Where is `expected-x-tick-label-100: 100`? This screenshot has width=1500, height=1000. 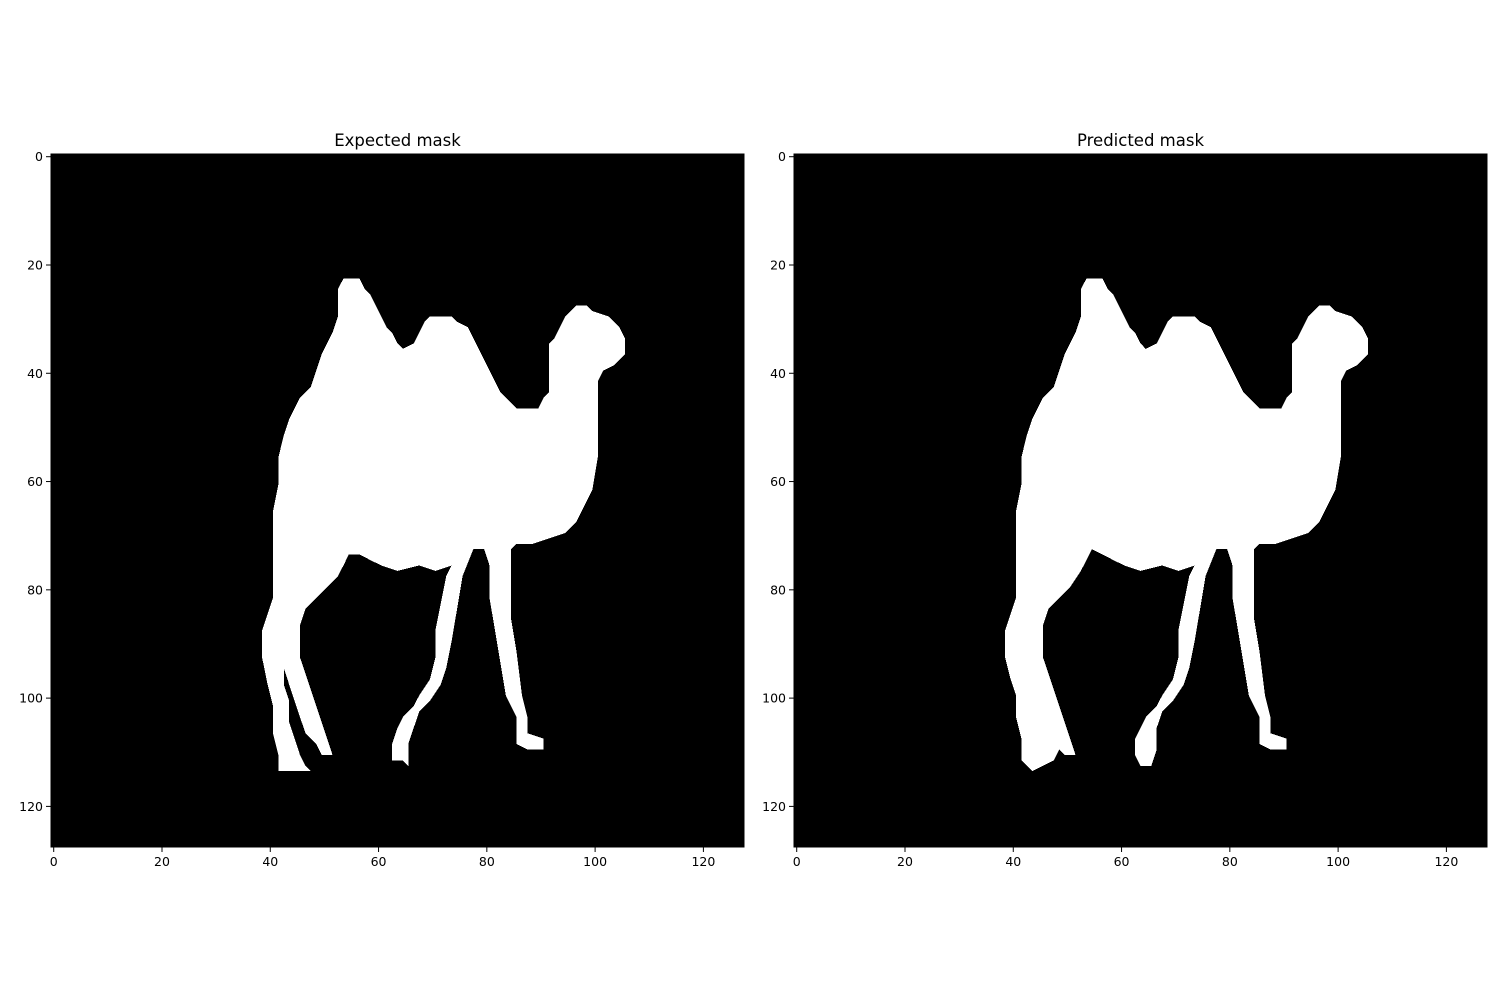 expected-x-tick-label-100: 100 is located at coordinates (595, 861).